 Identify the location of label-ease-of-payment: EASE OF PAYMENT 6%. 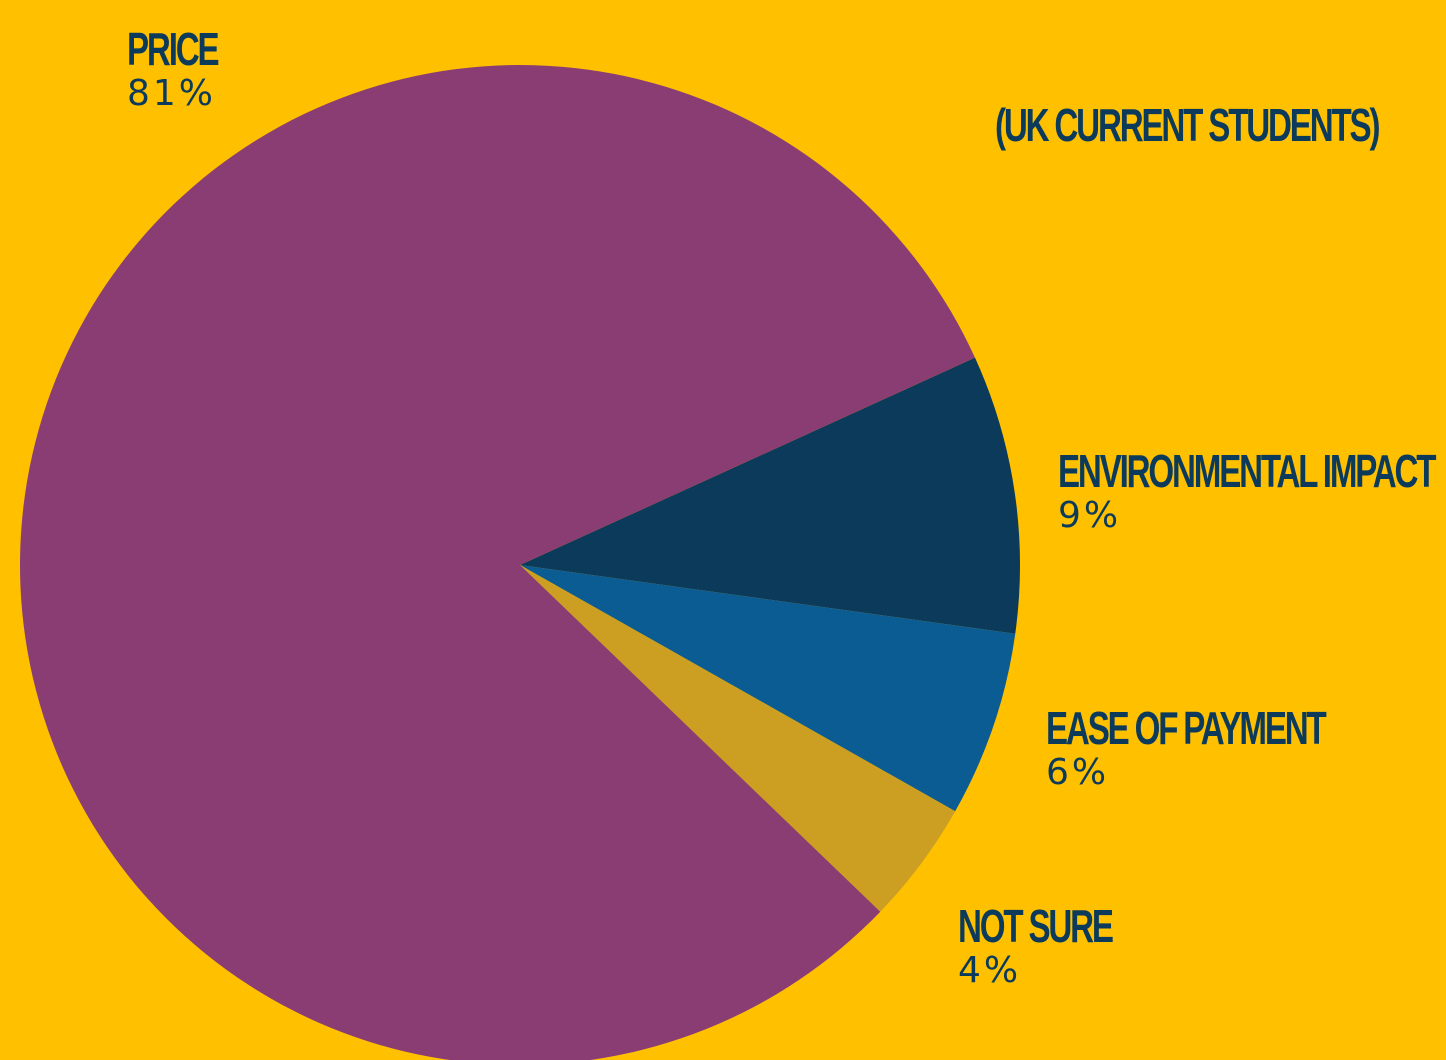
(1239, 748).